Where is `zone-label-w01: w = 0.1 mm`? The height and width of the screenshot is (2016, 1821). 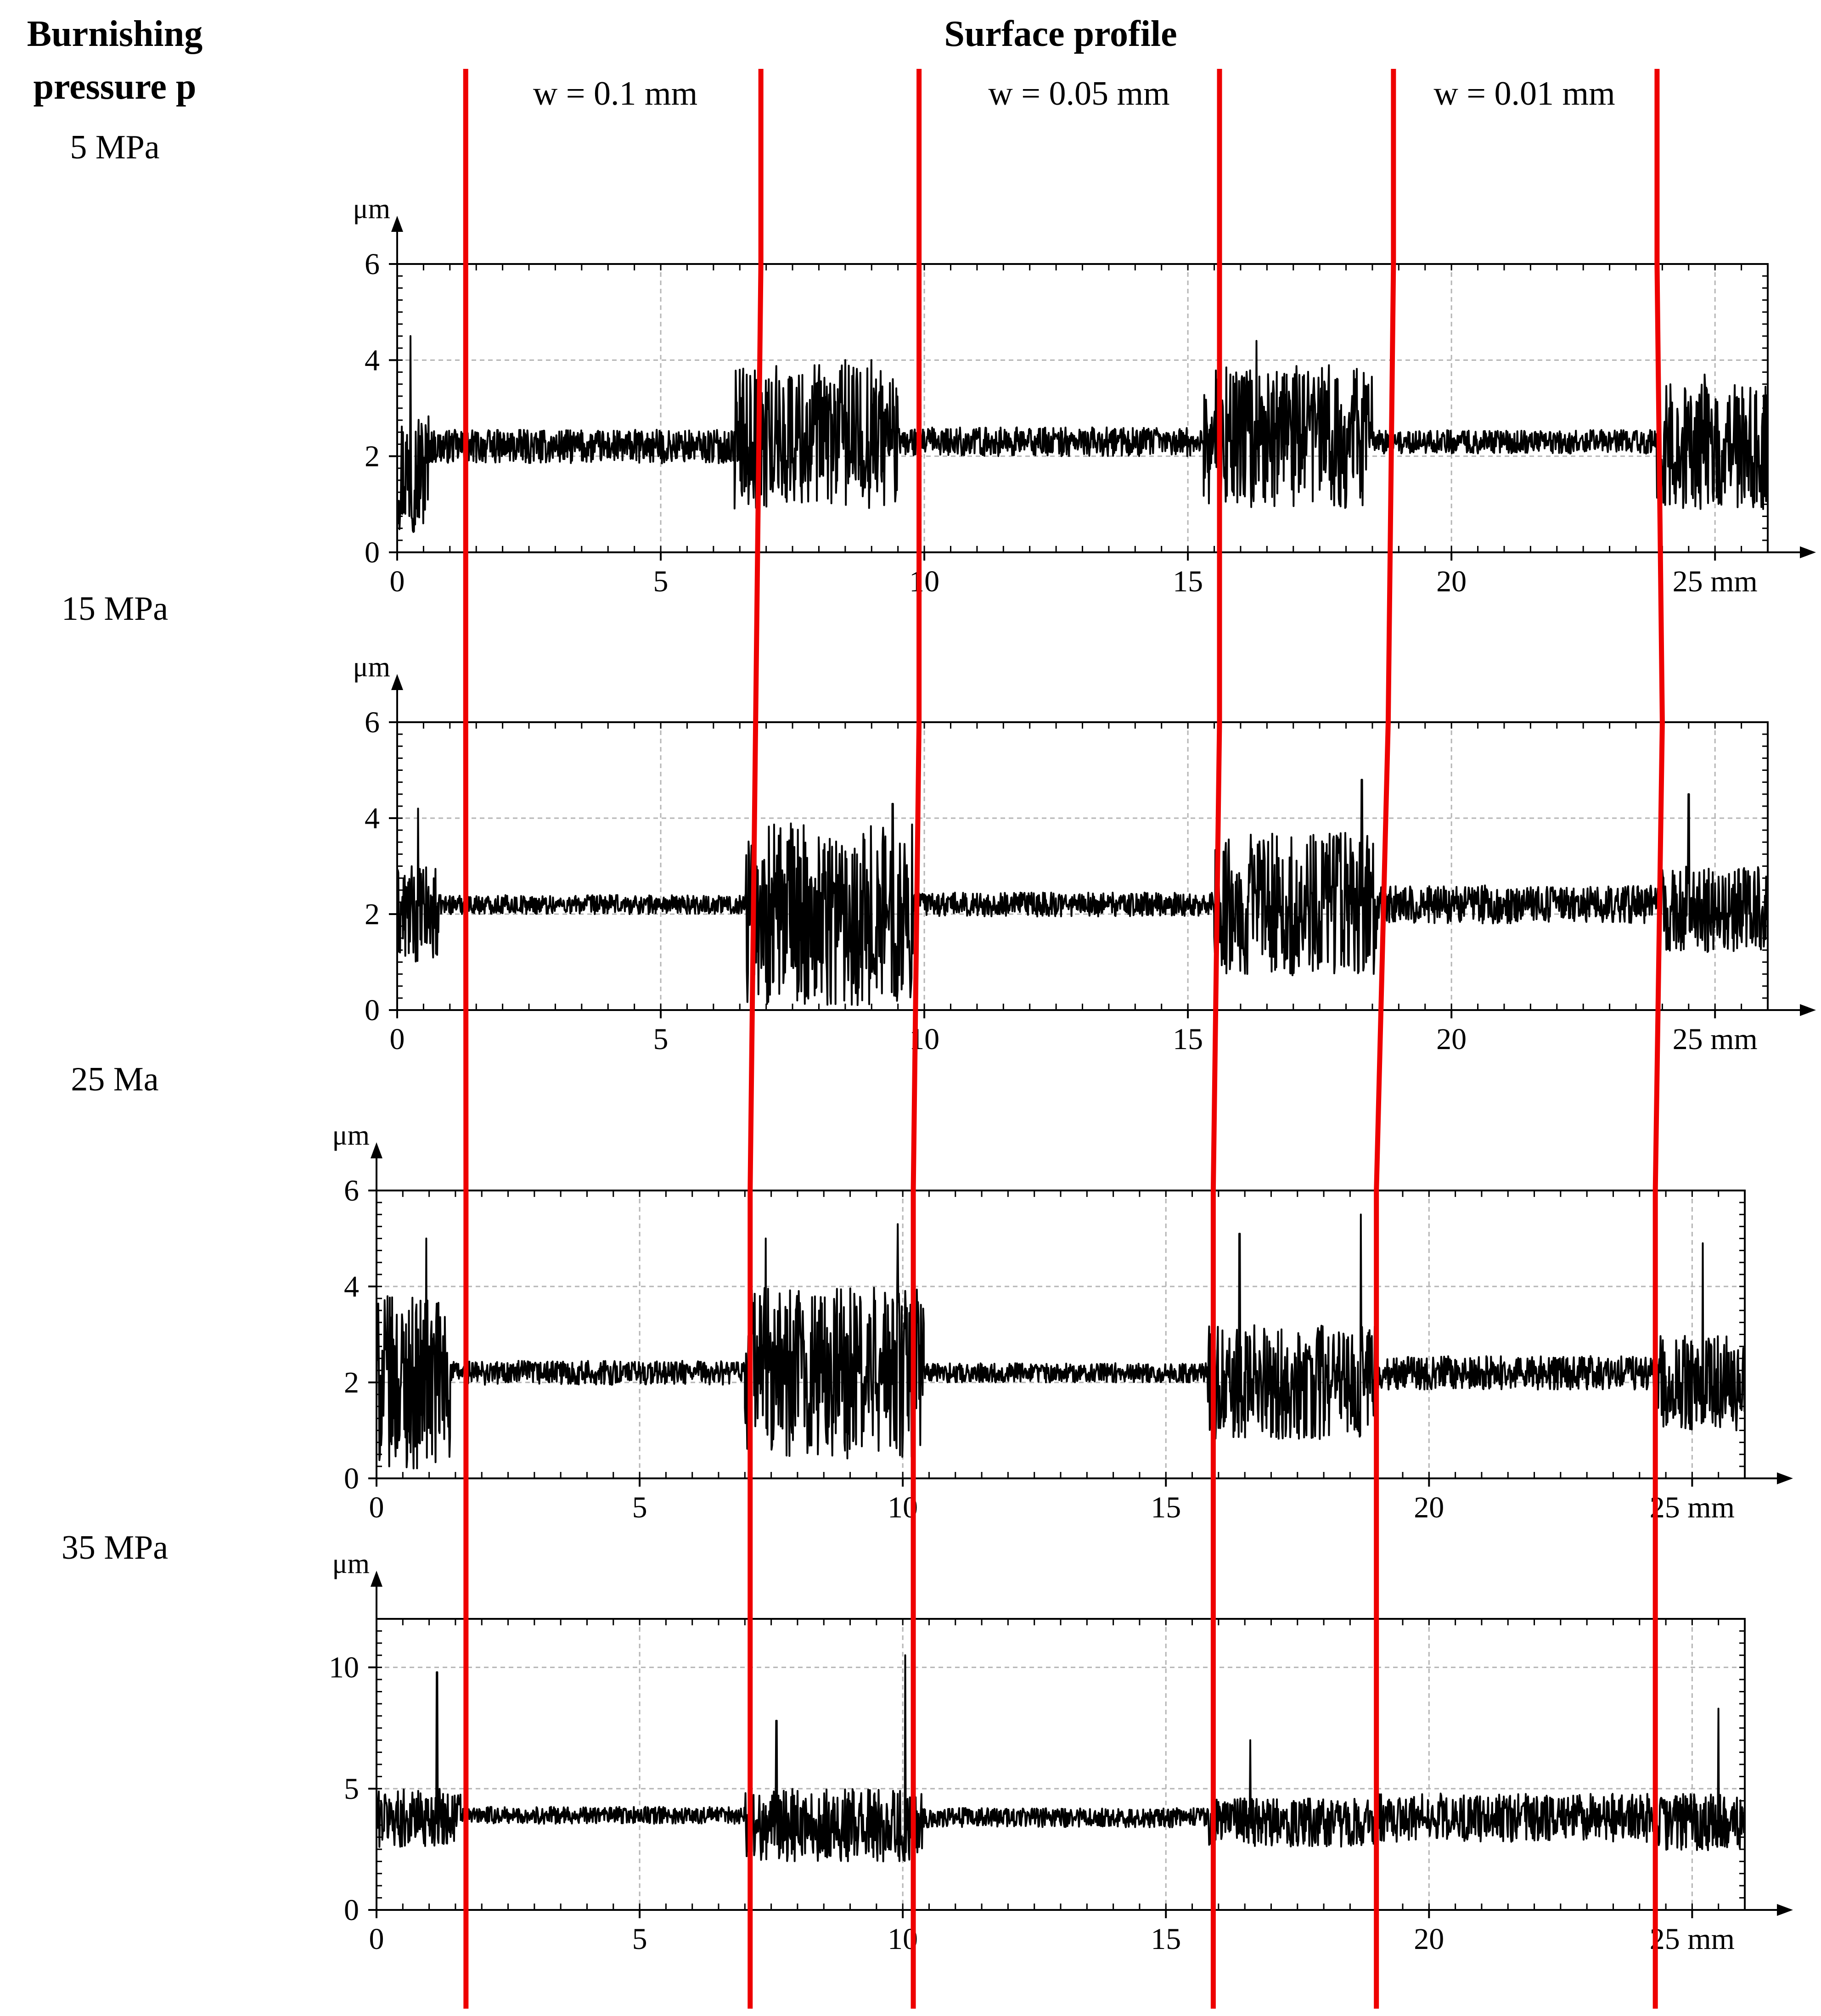 zone-label-w01: w = 0.1 mm is located at coordinates (615, 93).